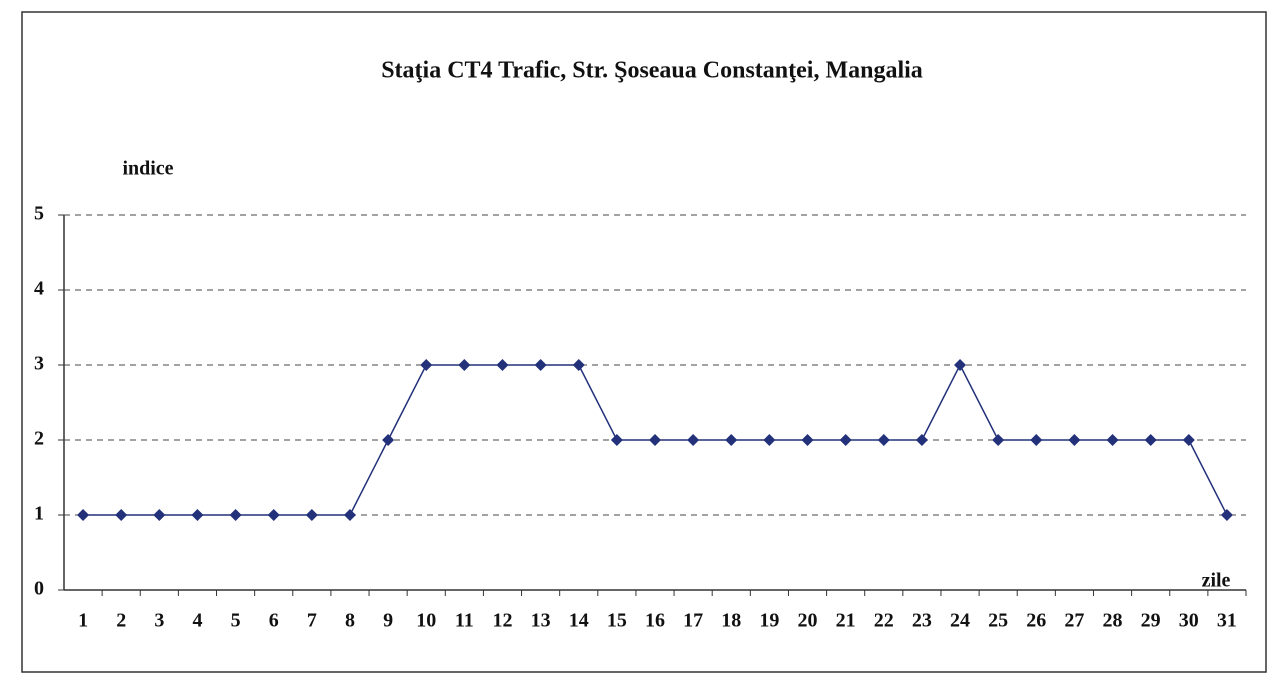 This screenshot has height=687, width=1268. What do you see at coordinates (960, 621) in the screenshot?
I see `x-tick-label: 24` at bounding box center [960, 621].